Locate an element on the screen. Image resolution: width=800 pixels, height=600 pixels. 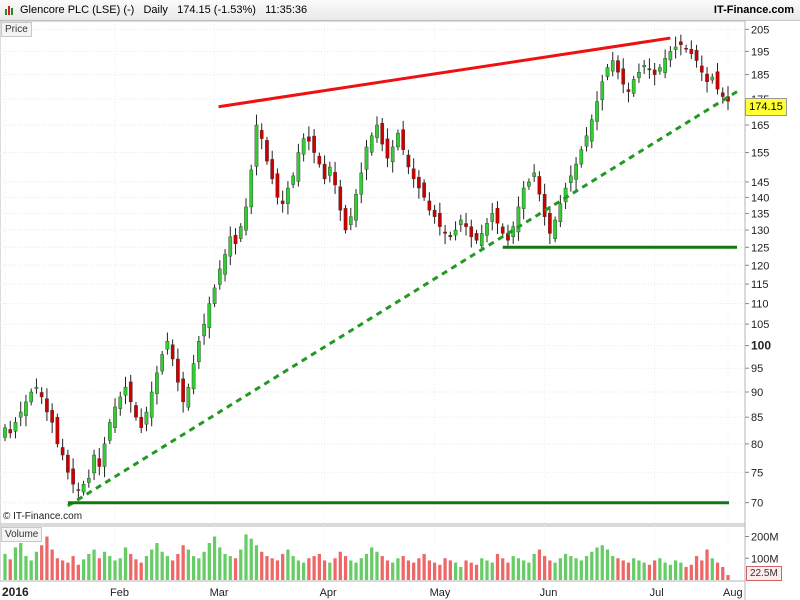
y-tick-label: 75 is located at coordinates (757, 473).